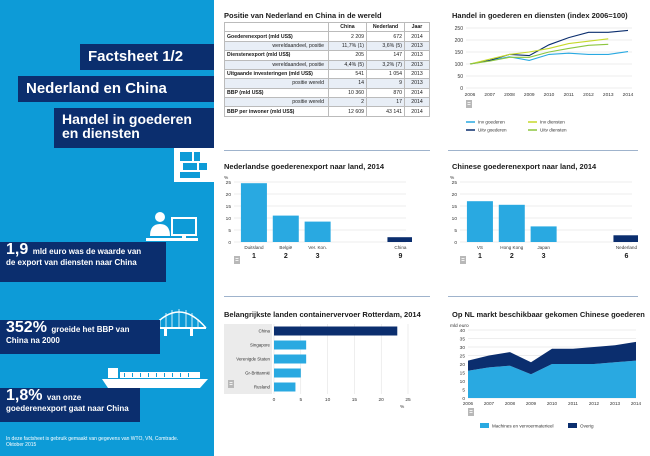  Describe the element at coordinates (101, 133) in the screenshot. I see `topic-line-2: en diensten` at that location.